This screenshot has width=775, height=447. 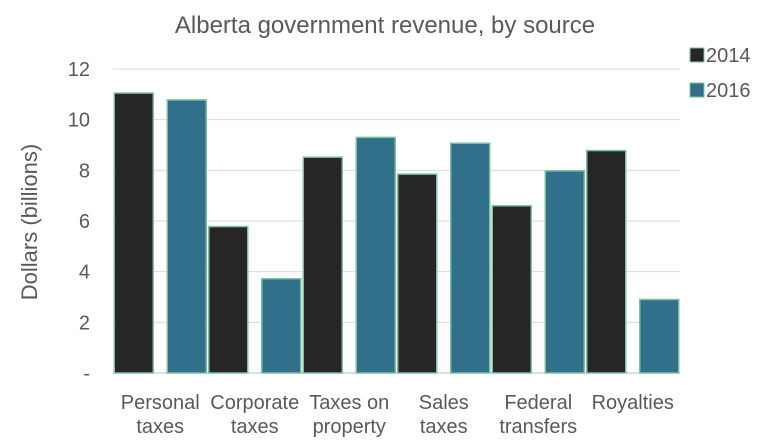 I want to click on y-axis-ticks: - 2 4 6 8 10 12, so click(x=79, y=222).